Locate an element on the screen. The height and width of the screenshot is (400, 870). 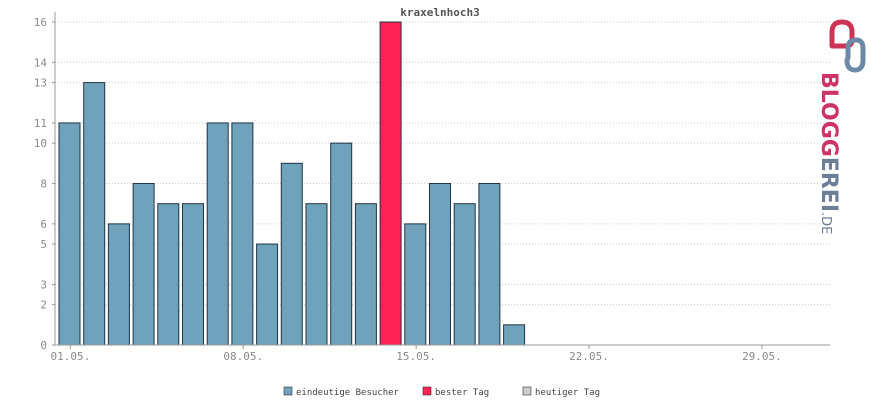
x-tick-label: 01.05. is located at coordinates (70, 356).